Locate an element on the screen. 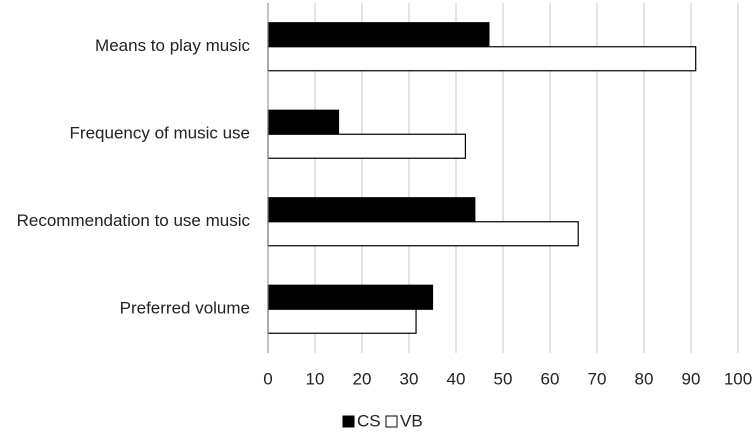  legend-label: VB is located at coordinates (411, 420).